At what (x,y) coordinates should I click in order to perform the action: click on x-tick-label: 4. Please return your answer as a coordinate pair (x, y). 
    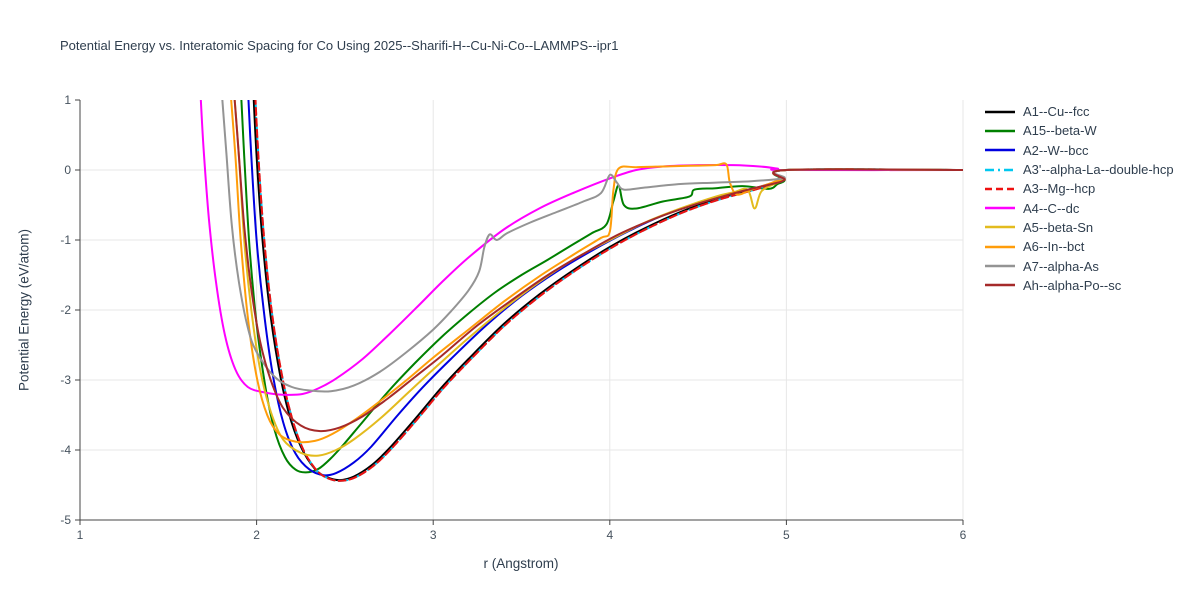
    Looking at the image, I should click on (609, 535).